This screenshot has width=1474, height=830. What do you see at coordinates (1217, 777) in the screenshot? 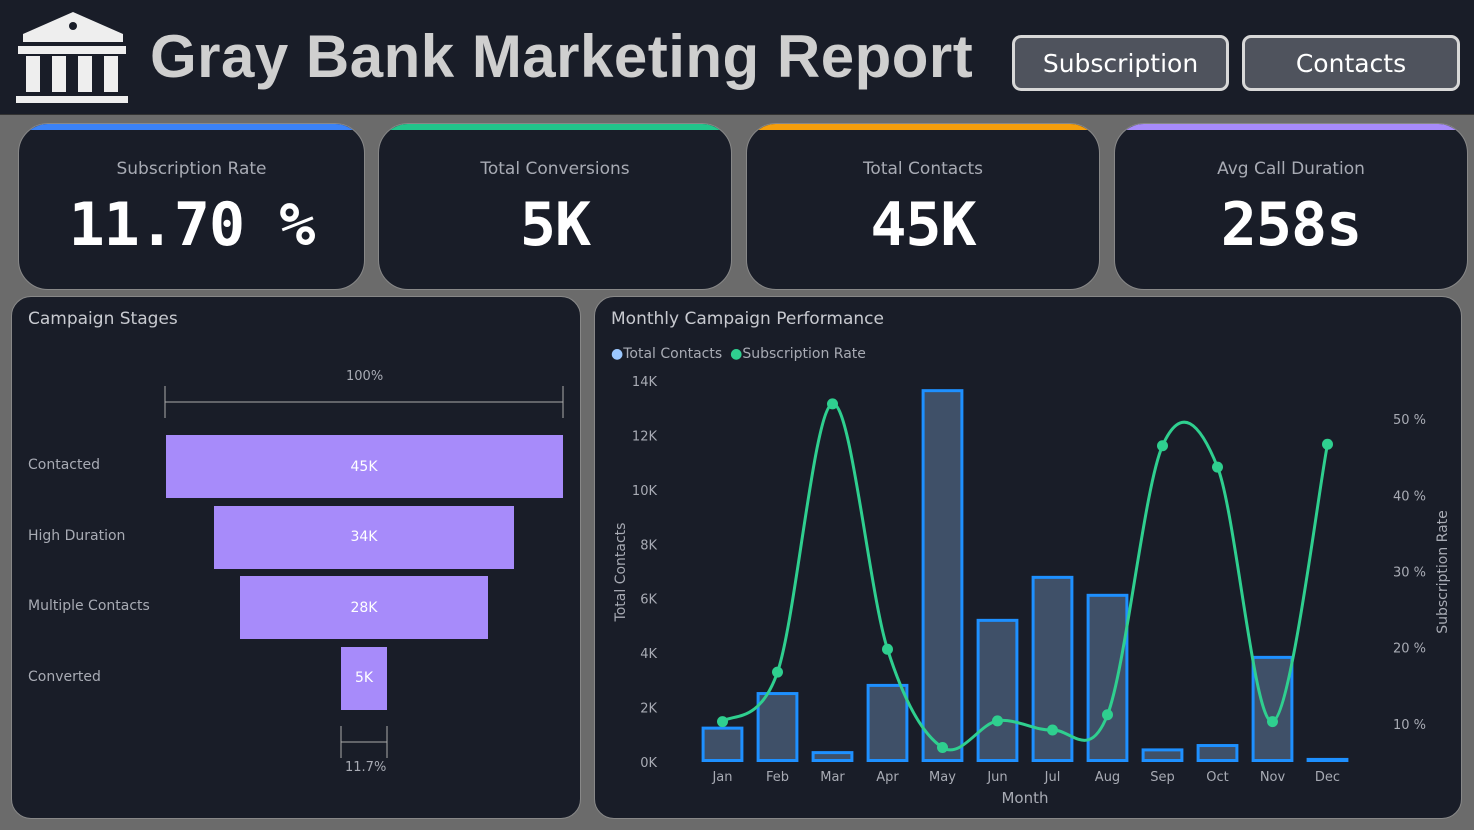
I see `x-tick-label: Oct` at bounding box center [1217, 777].